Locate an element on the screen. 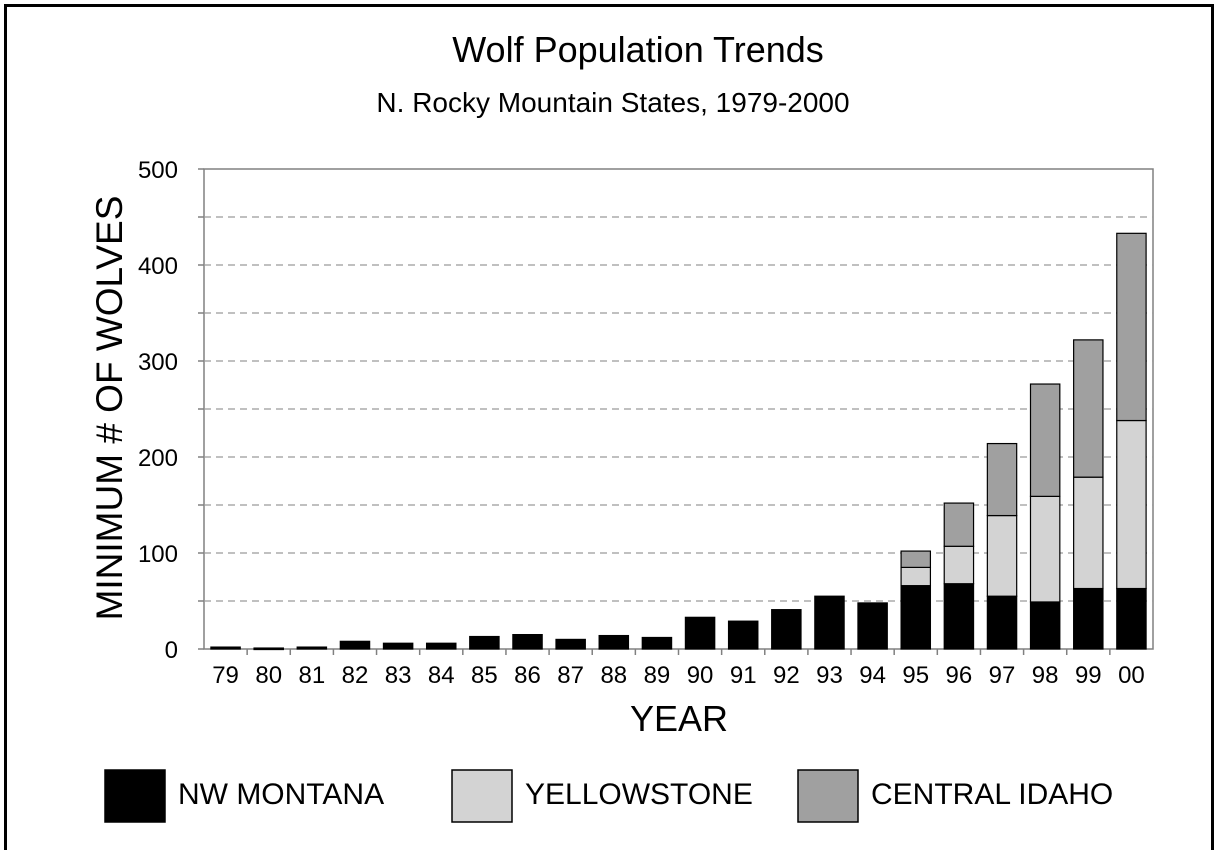  legend-label-yellowstone: YELLOWSTONE is located at coordinates (639, 794).